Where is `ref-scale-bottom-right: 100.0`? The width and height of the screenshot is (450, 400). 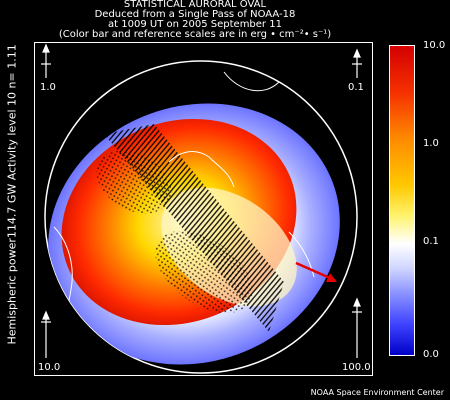
ref-scale-bottom-right: 100.0 is located at coordinates (356, 367).